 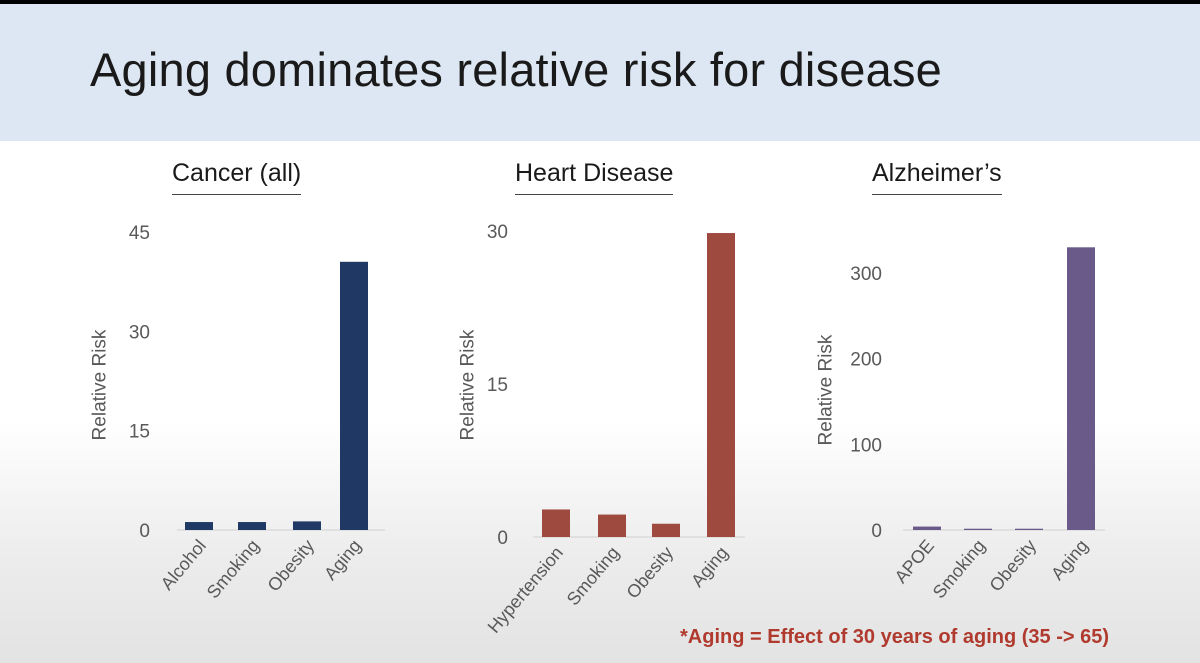 I want to click on cancer-bar-smoking, so click(x=252, y=526).